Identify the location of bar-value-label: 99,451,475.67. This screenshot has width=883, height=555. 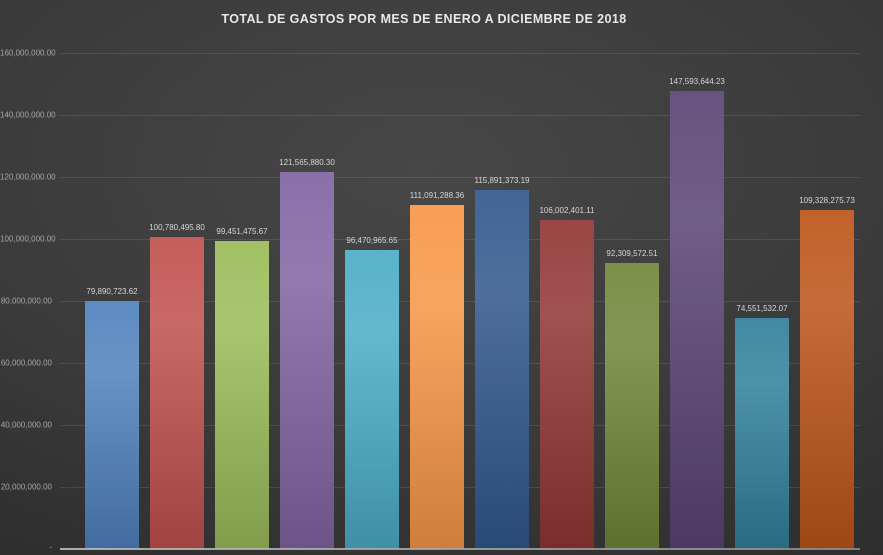
(242, 231).